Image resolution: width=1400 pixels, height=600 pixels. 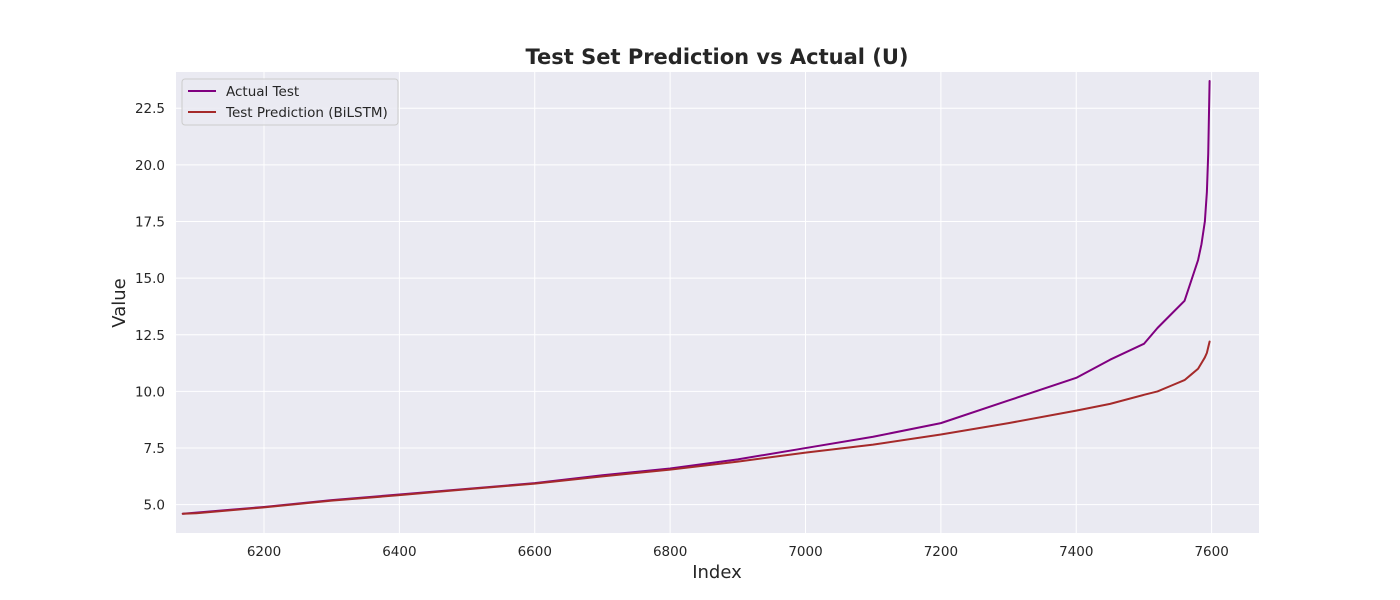 What do you see at coordinates (1076, 552) in the screenshot?
I see `x-tick-label: 7400` at bounding box center [1076, 552].